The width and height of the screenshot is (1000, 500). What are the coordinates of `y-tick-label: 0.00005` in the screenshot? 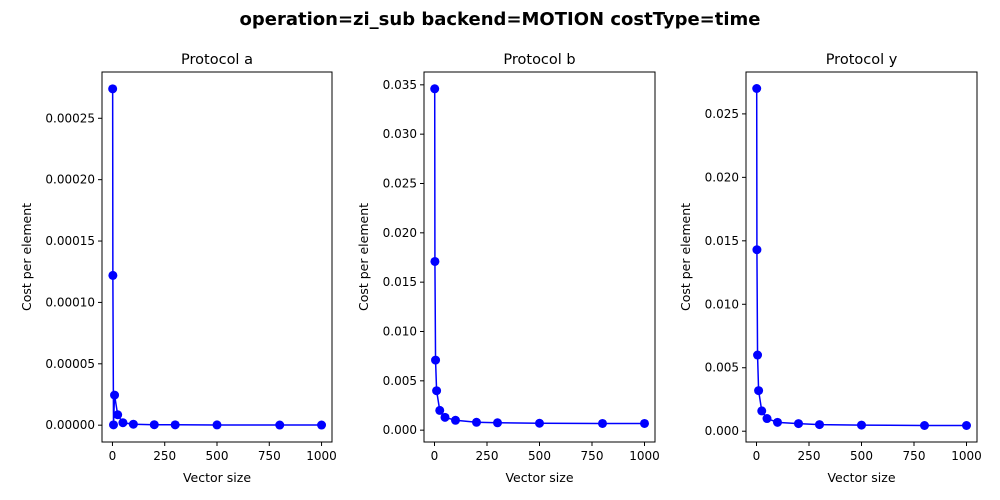 It's located at (70, 364).